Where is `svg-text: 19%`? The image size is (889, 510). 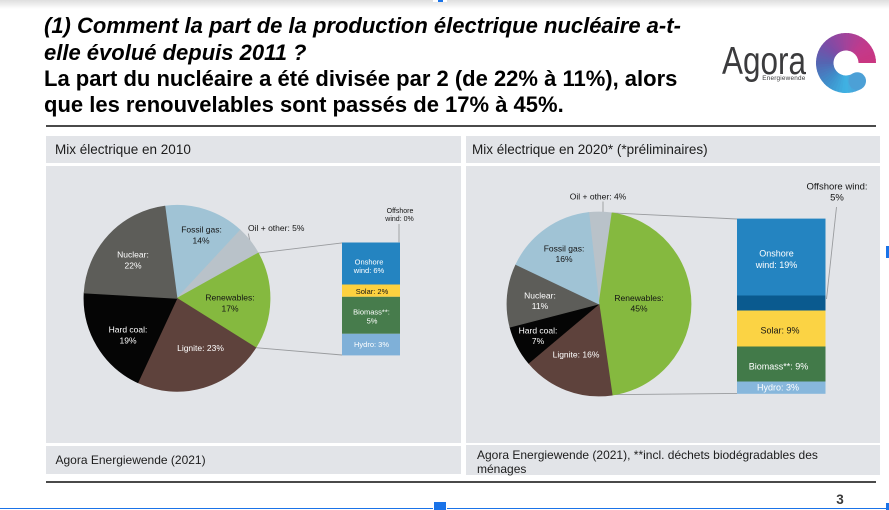 svg-text: 19% is located at coordinates (127, 341).